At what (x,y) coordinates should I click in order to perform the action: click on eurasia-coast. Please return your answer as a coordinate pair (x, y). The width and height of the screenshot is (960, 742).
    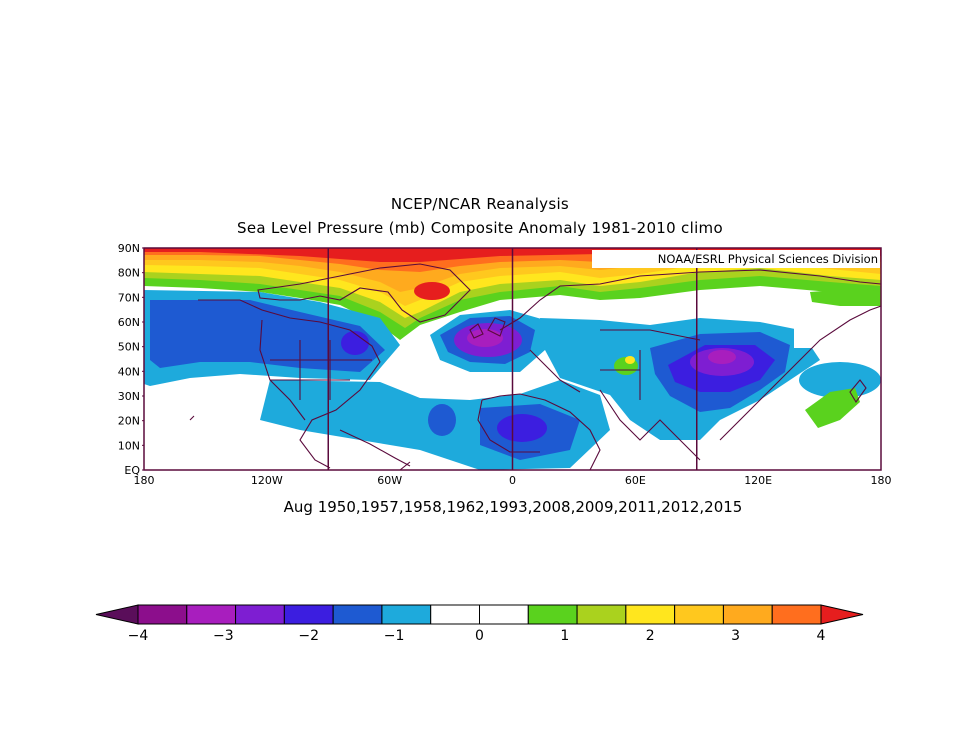
    Looking at the image, I should click on (690, 365).